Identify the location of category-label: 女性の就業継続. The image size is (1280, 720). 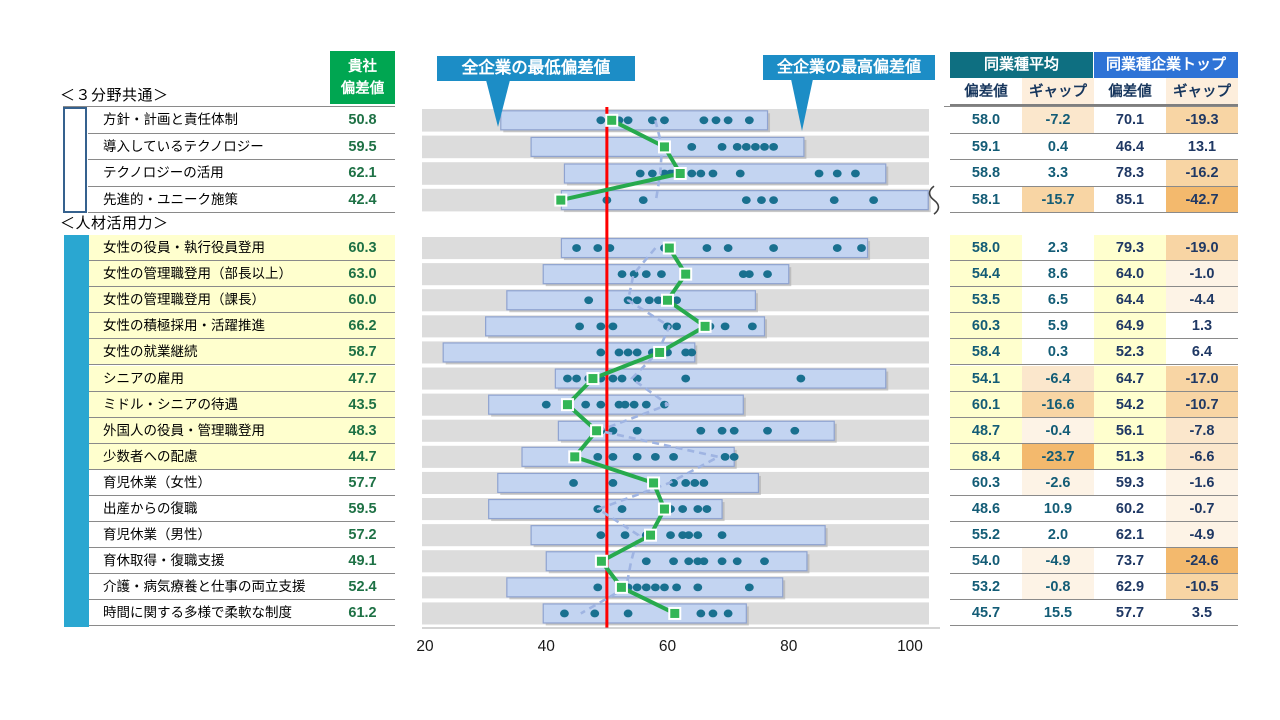
(209, 352).